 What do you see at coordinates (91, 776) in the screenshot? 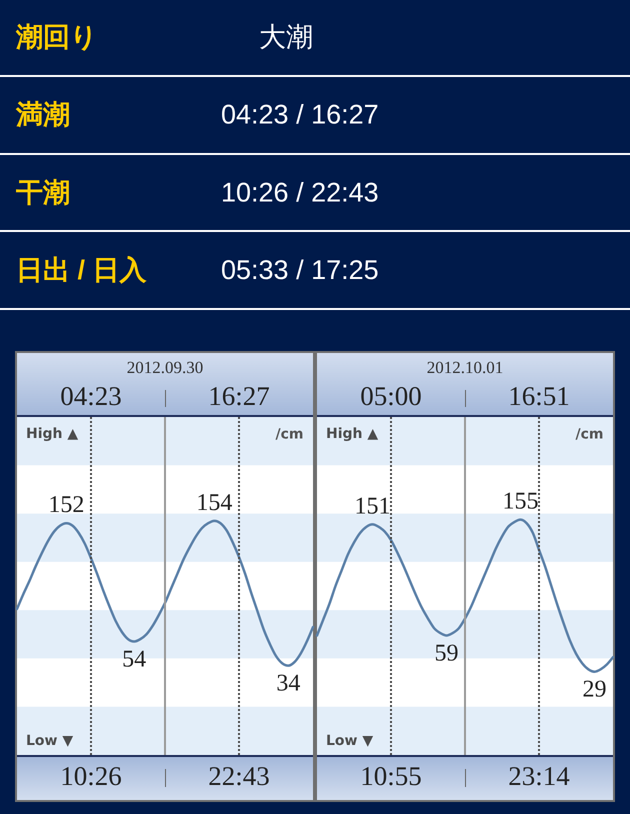
I see `text: 10:26` at bounding box center [91, 776].